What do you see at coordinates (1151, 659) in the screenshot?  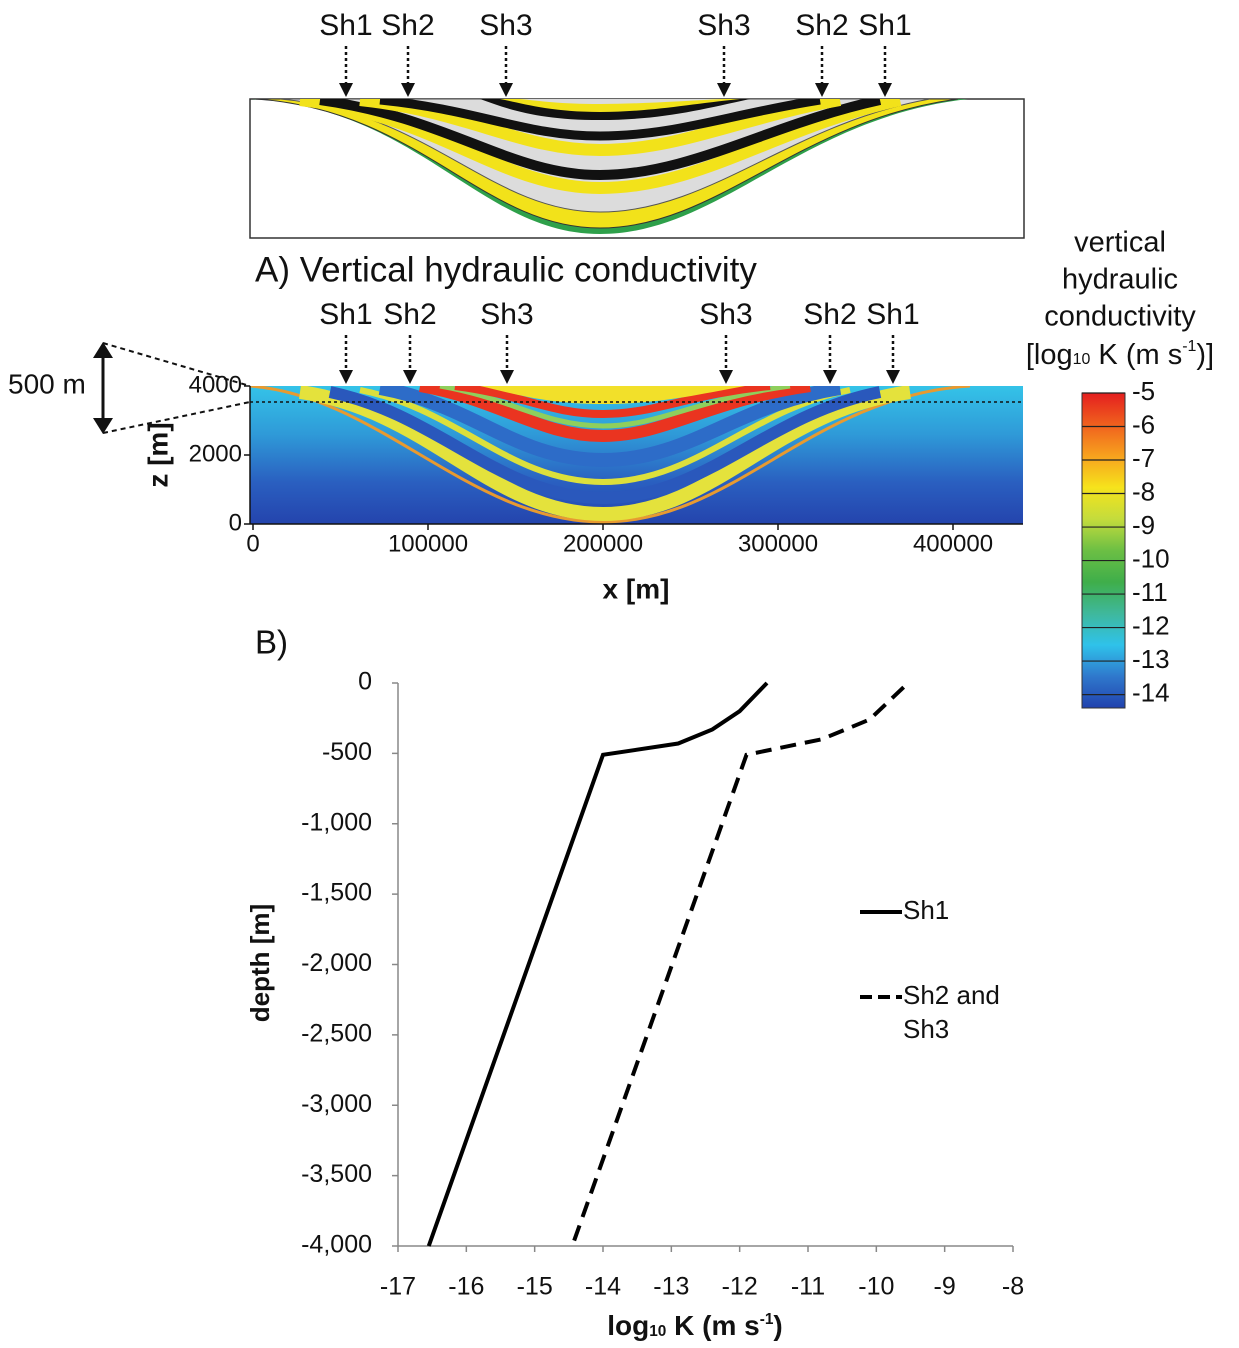 I see `colorbar-tick-label: -13` at bounding box center [1151, 659].